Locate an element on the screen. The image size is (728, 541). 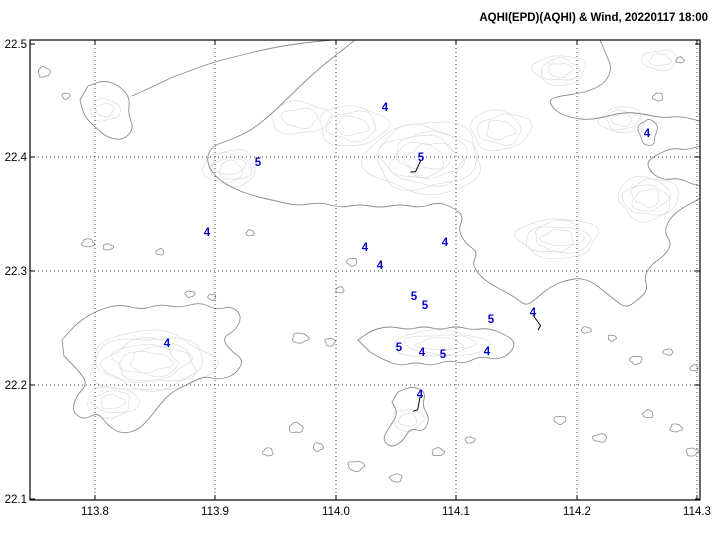
y-axis-tick-label: 22.5 is located at coordinates (16, 45).